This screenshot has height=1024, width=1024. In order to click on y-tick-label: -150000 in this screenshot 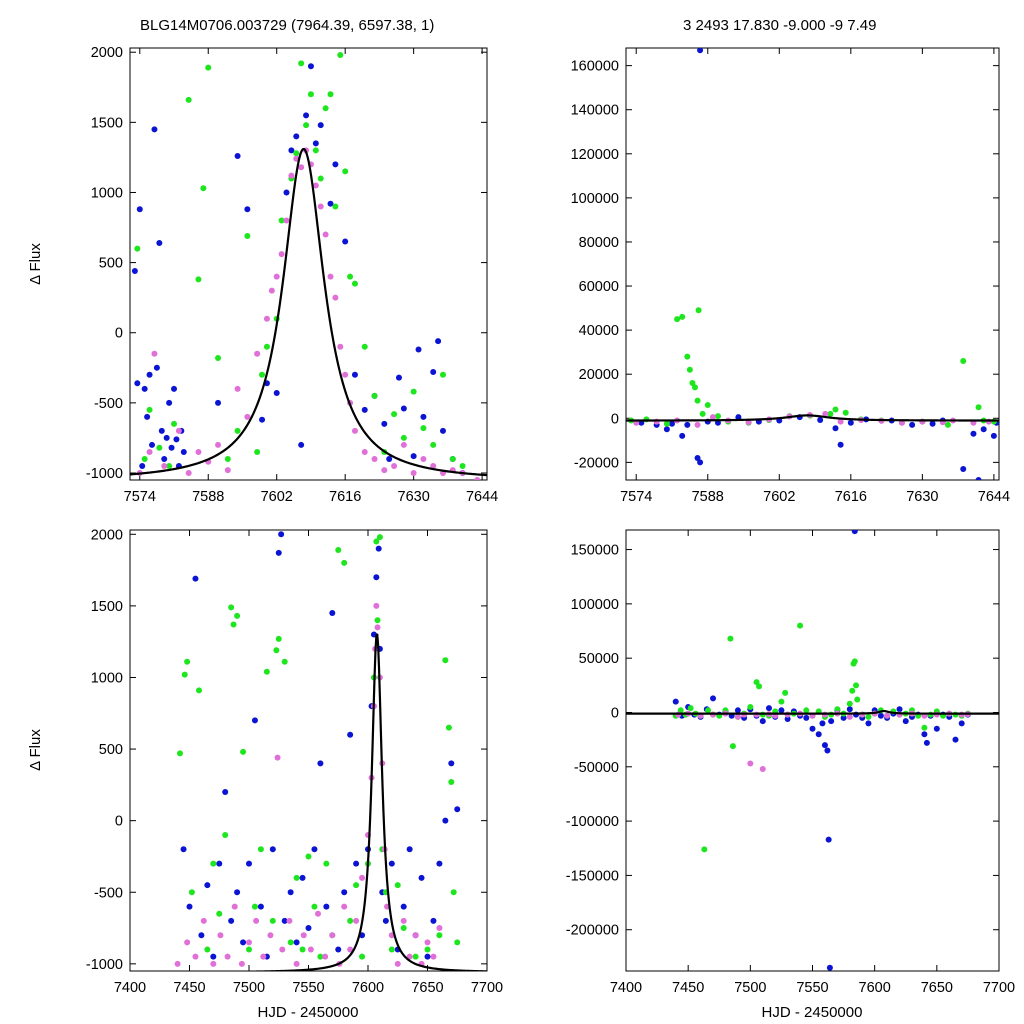, I will do `click(592, 876)`.